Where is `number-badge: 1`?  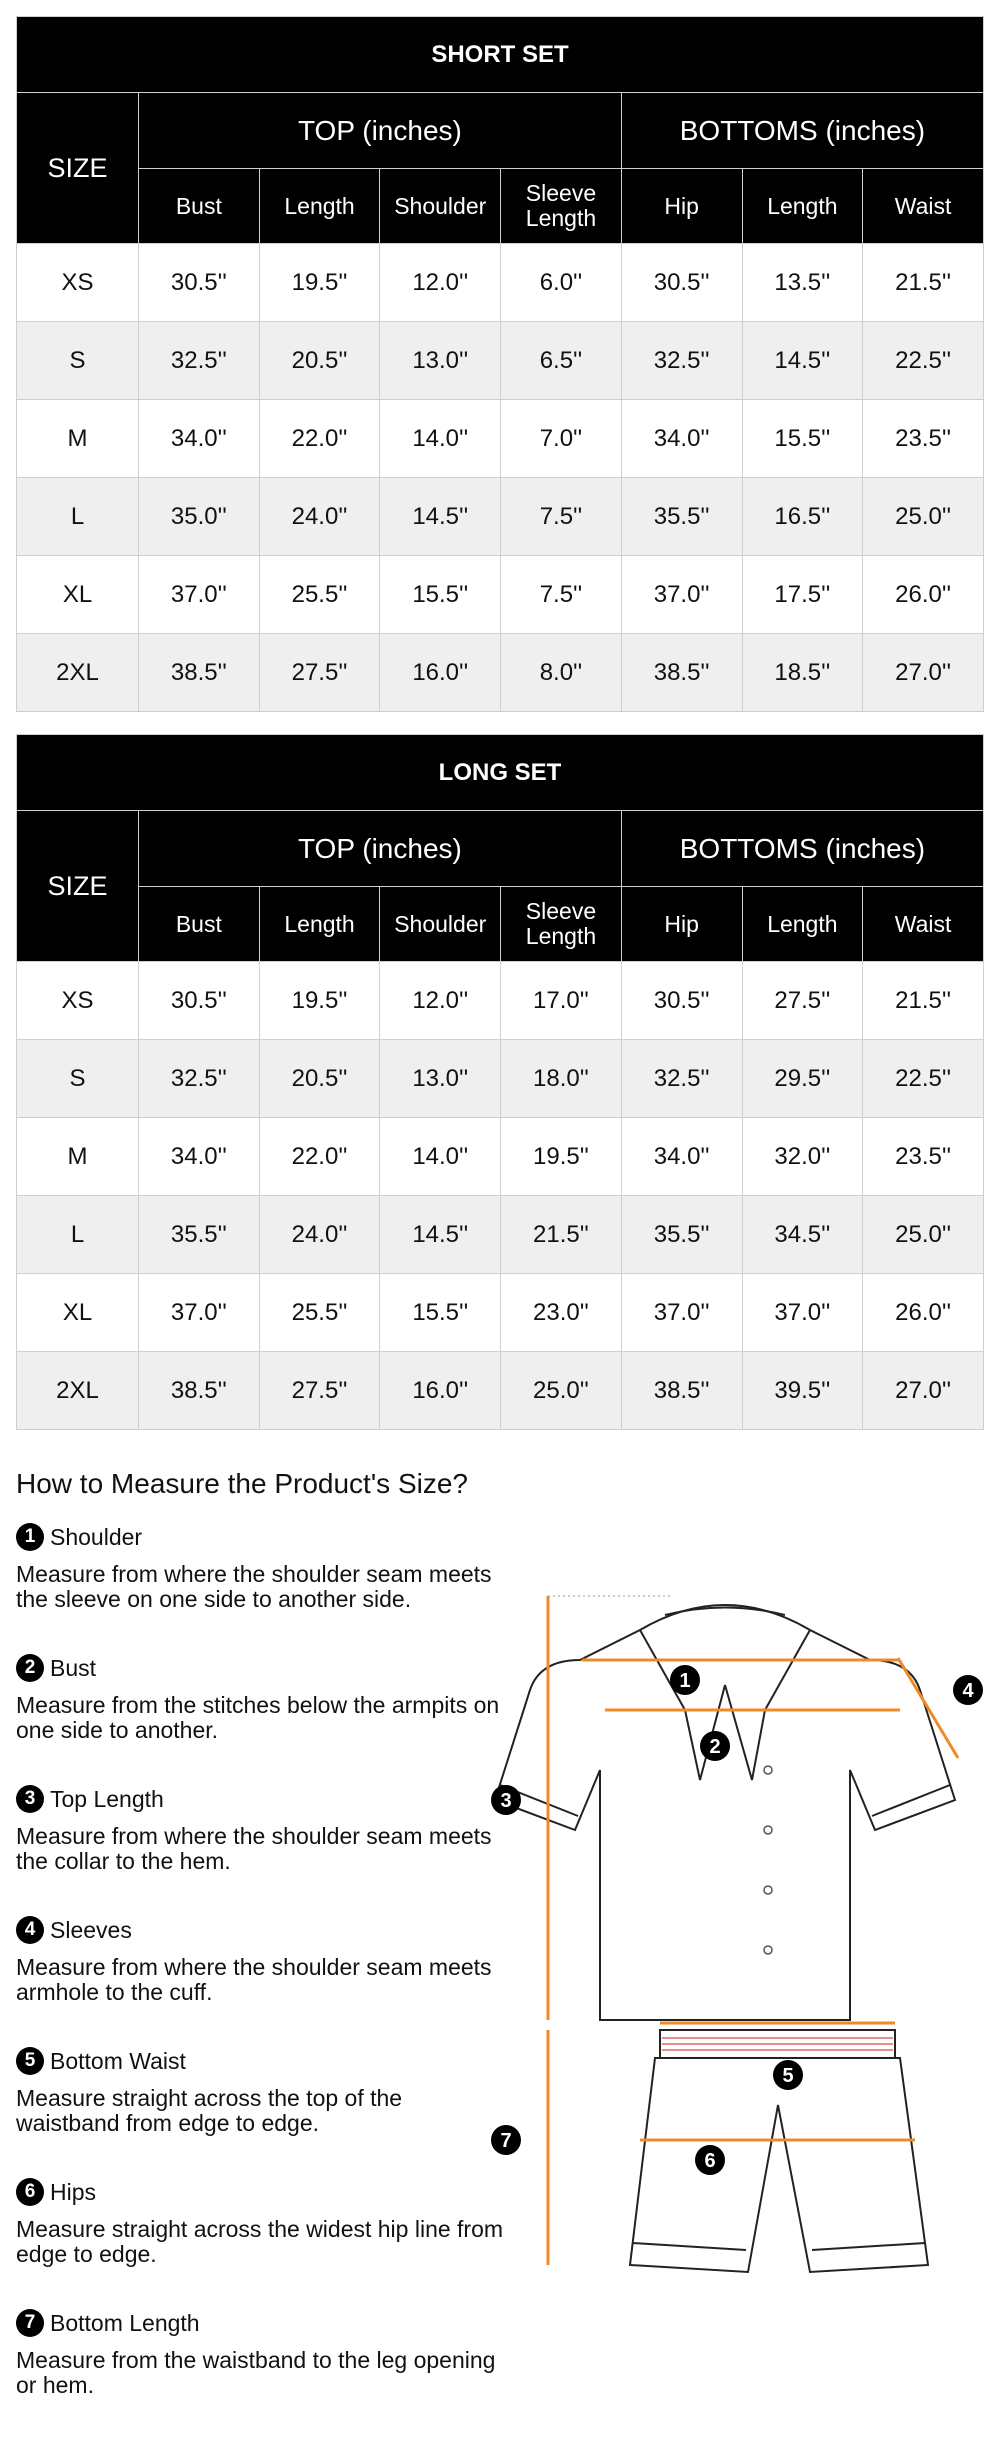
number-badge: 1 is located at coordinates (30, 1537).